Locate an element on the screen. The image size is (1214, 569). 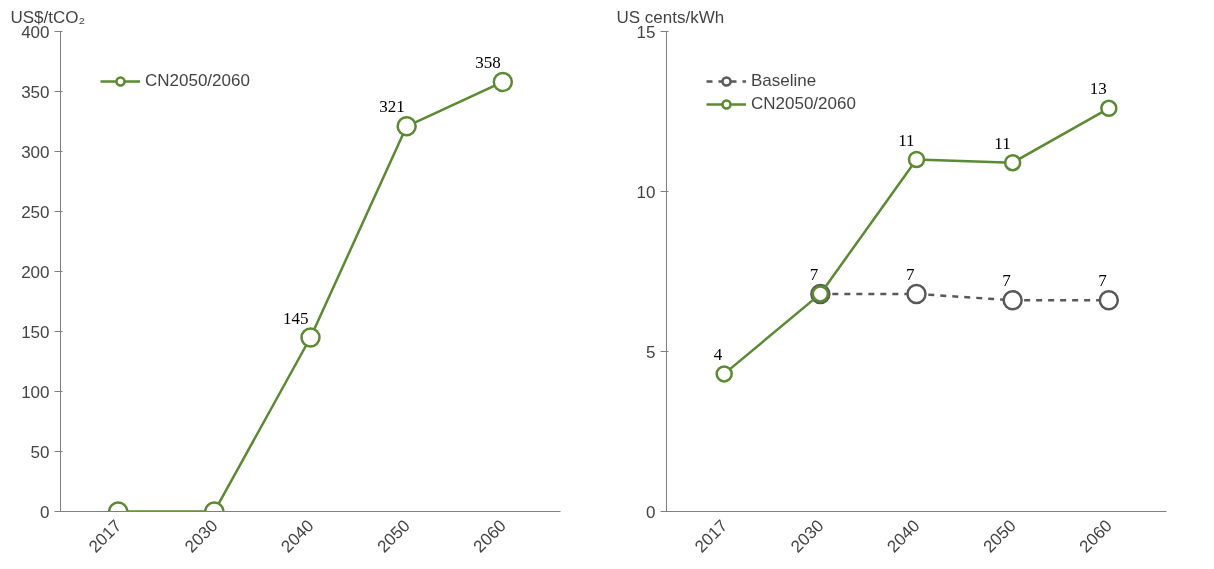
y-tick-label: 100 is located at coordinates (35, 392).